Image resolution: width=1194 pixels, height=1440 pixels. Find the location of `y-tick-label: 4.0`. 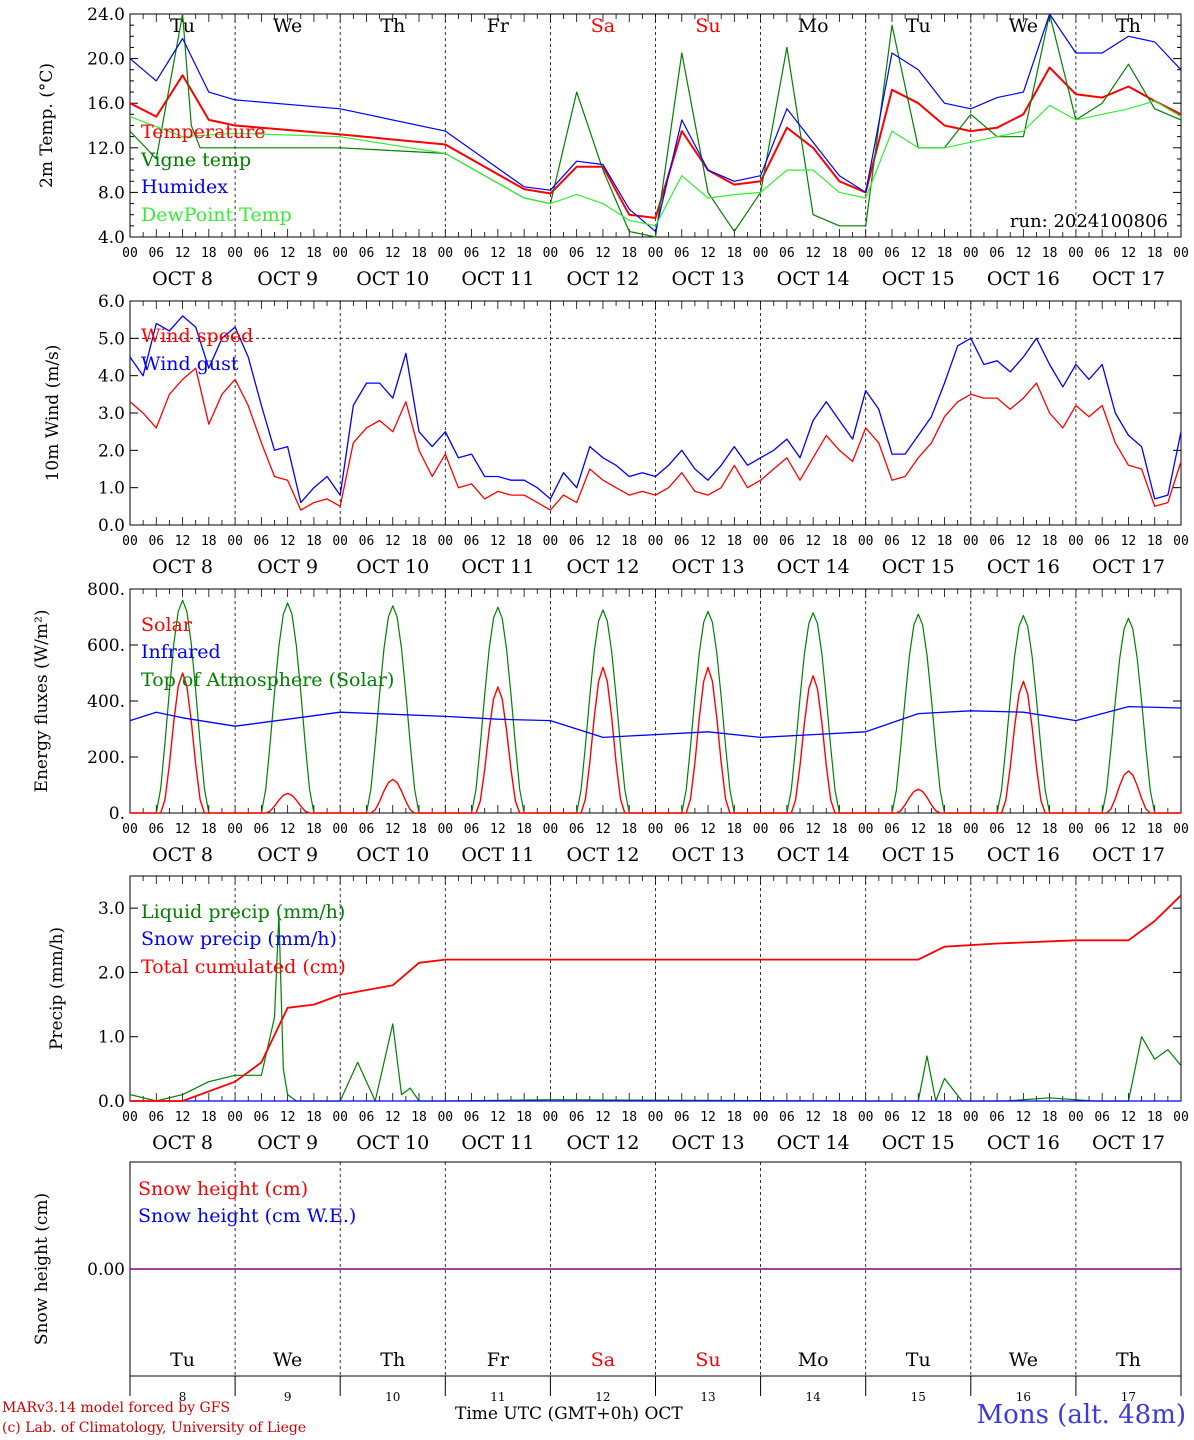

y-tick-label: 4.0 is located at coordinates (111, 377).